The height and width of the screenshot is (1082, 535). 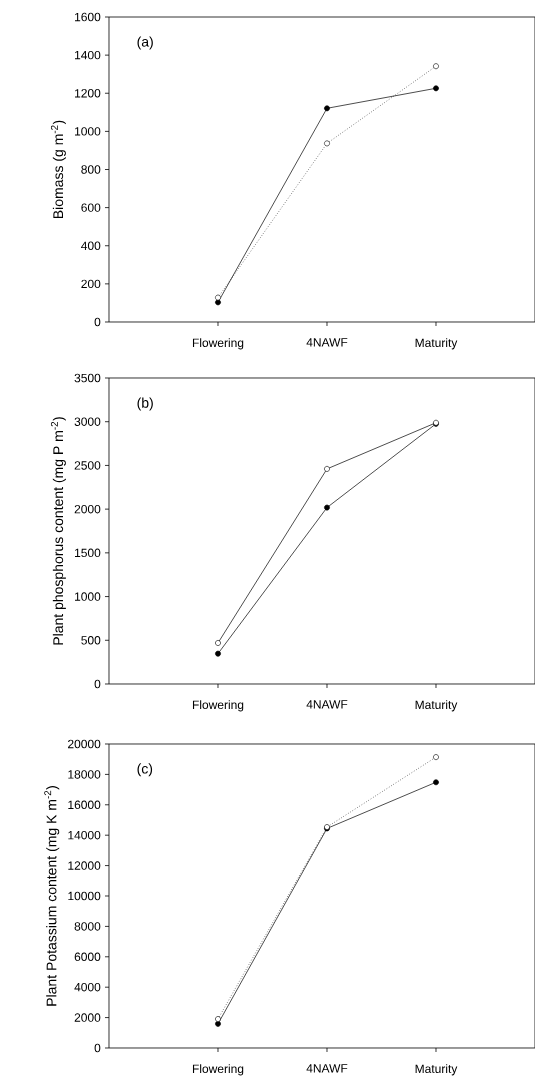 What do you see at coordinates (91, 245) in the screenshot?
I see `y-tick-label: 400` at bounding box center [91, 245].